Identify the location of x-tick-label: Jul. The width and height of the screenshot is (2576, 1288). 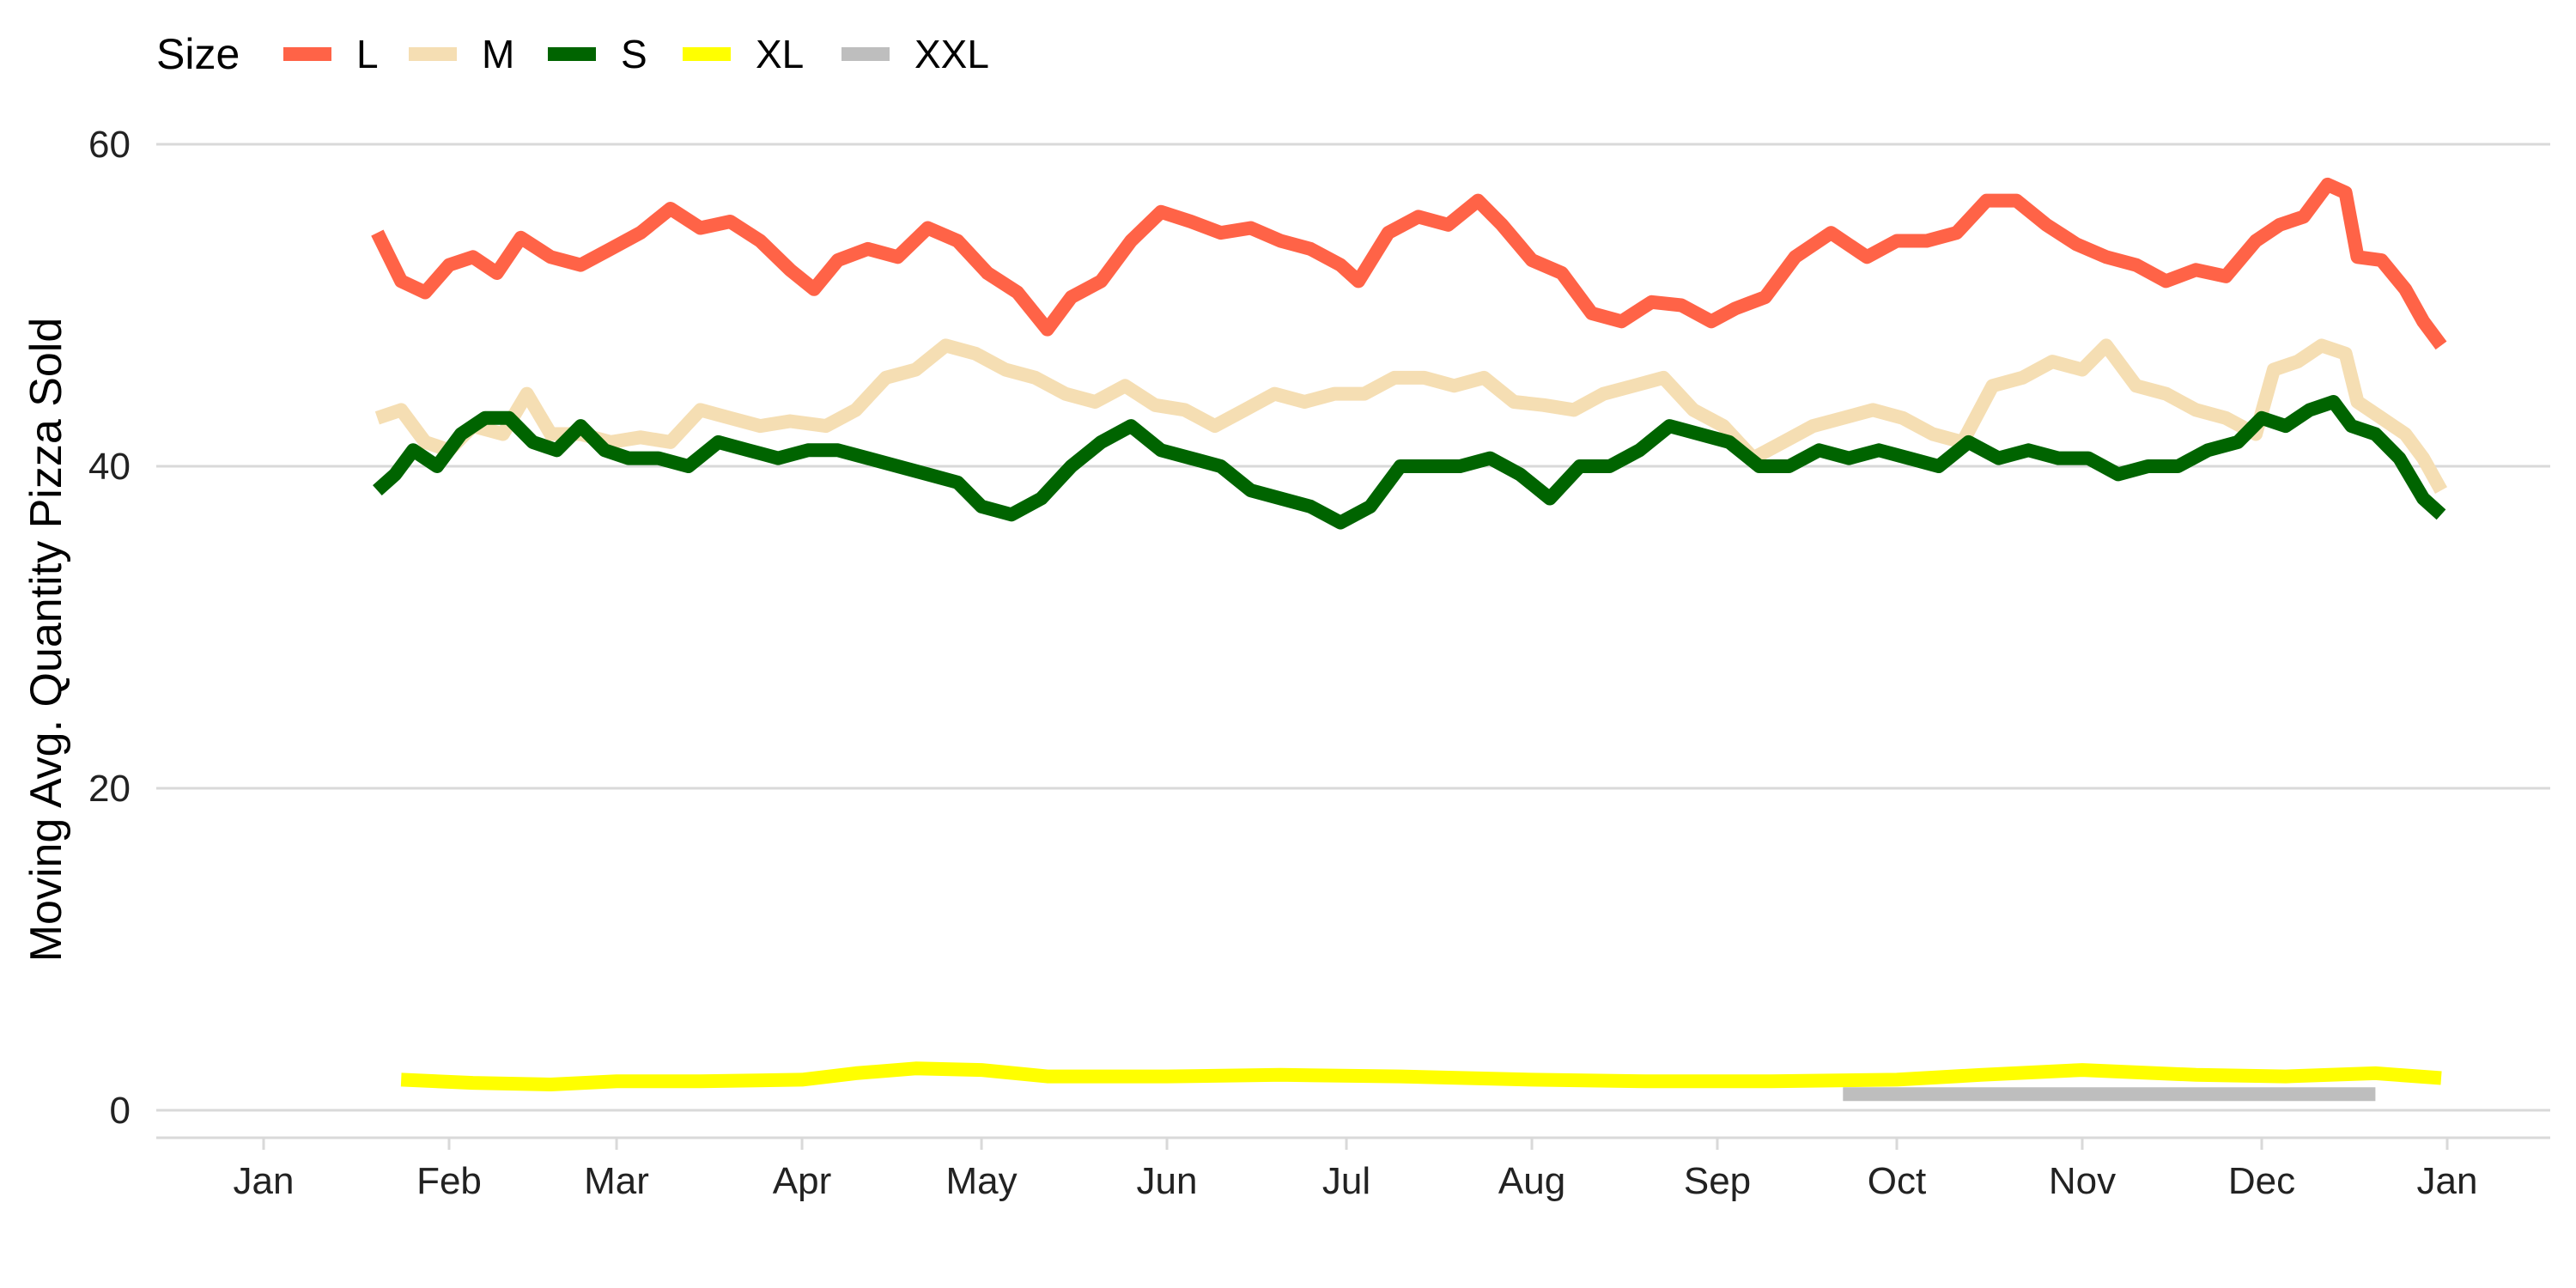
(1346, 1181).